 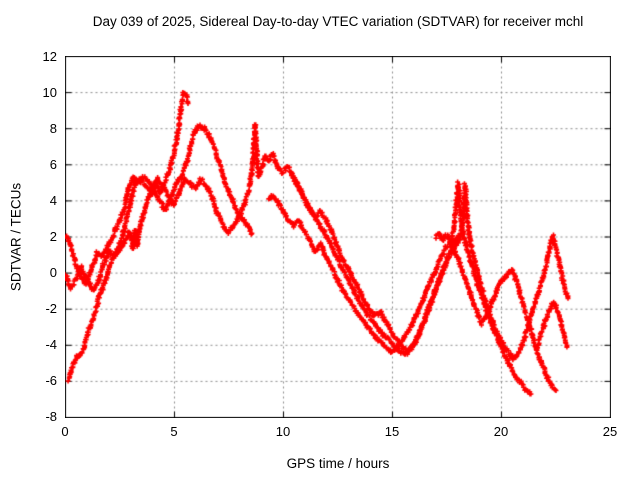 What do you see at coordinates (51, 344) in the screenshot?
I see `y-tick-label: -4` at bounding box center [51, 344].